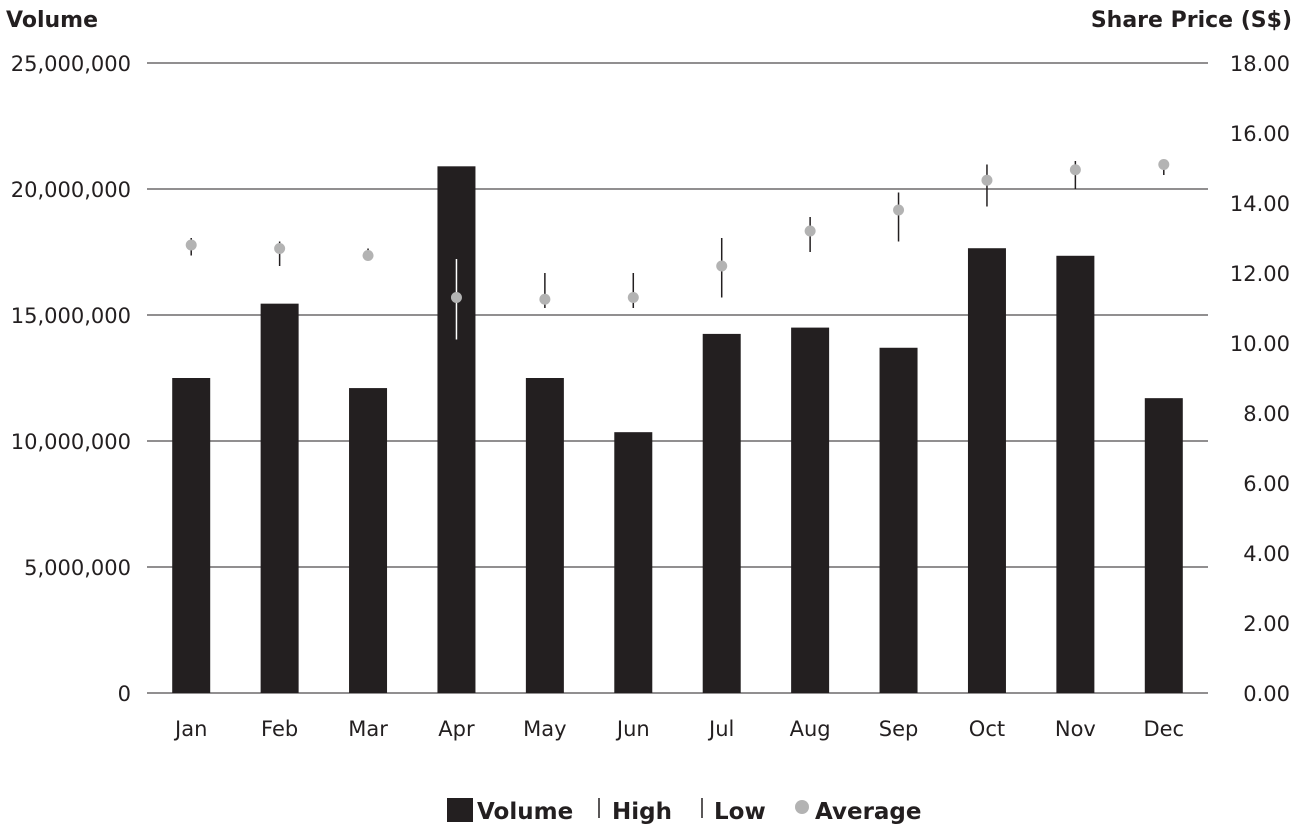 The width and height of the screenshot is (1296, 825). I want to click on x-tick-label: Jan, so click(190, 729).